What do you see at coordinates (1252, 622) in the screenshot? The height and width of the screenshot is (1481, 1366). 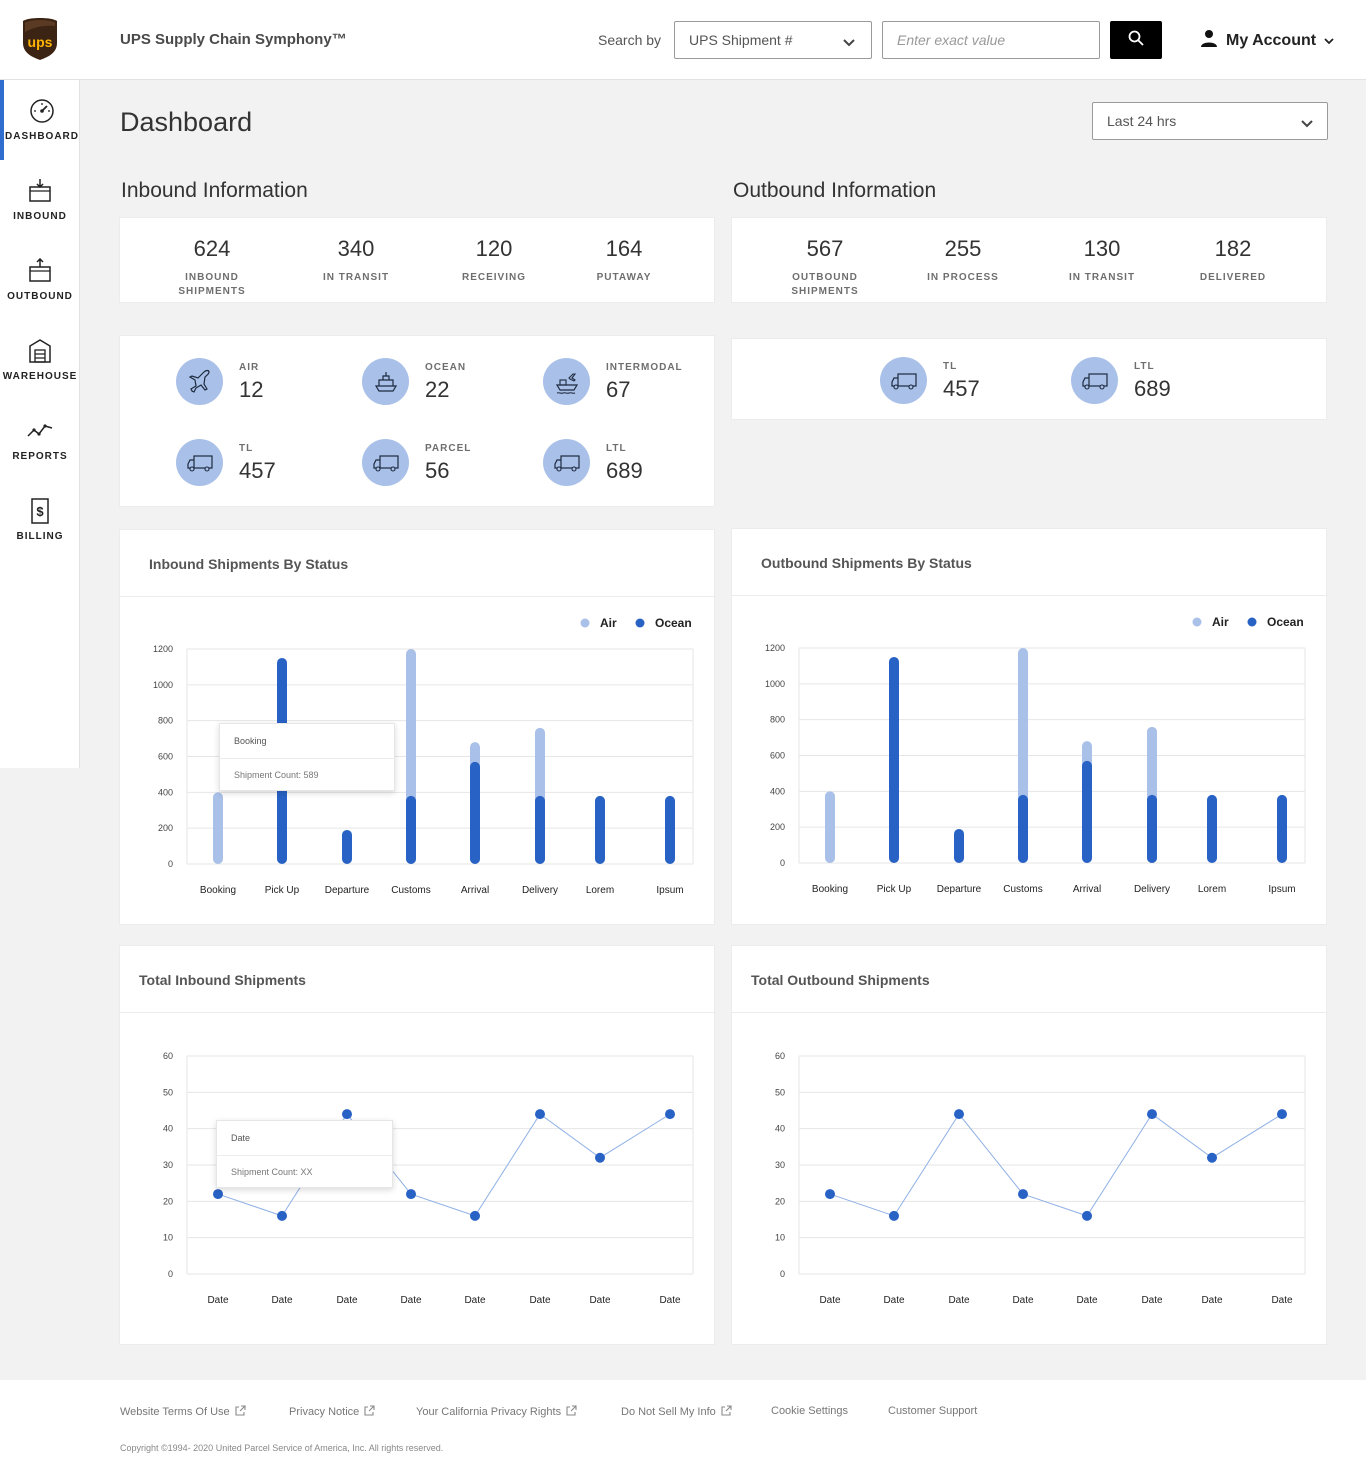 I see `legend-swatch-ocean` at bounding box center [1252, 622].